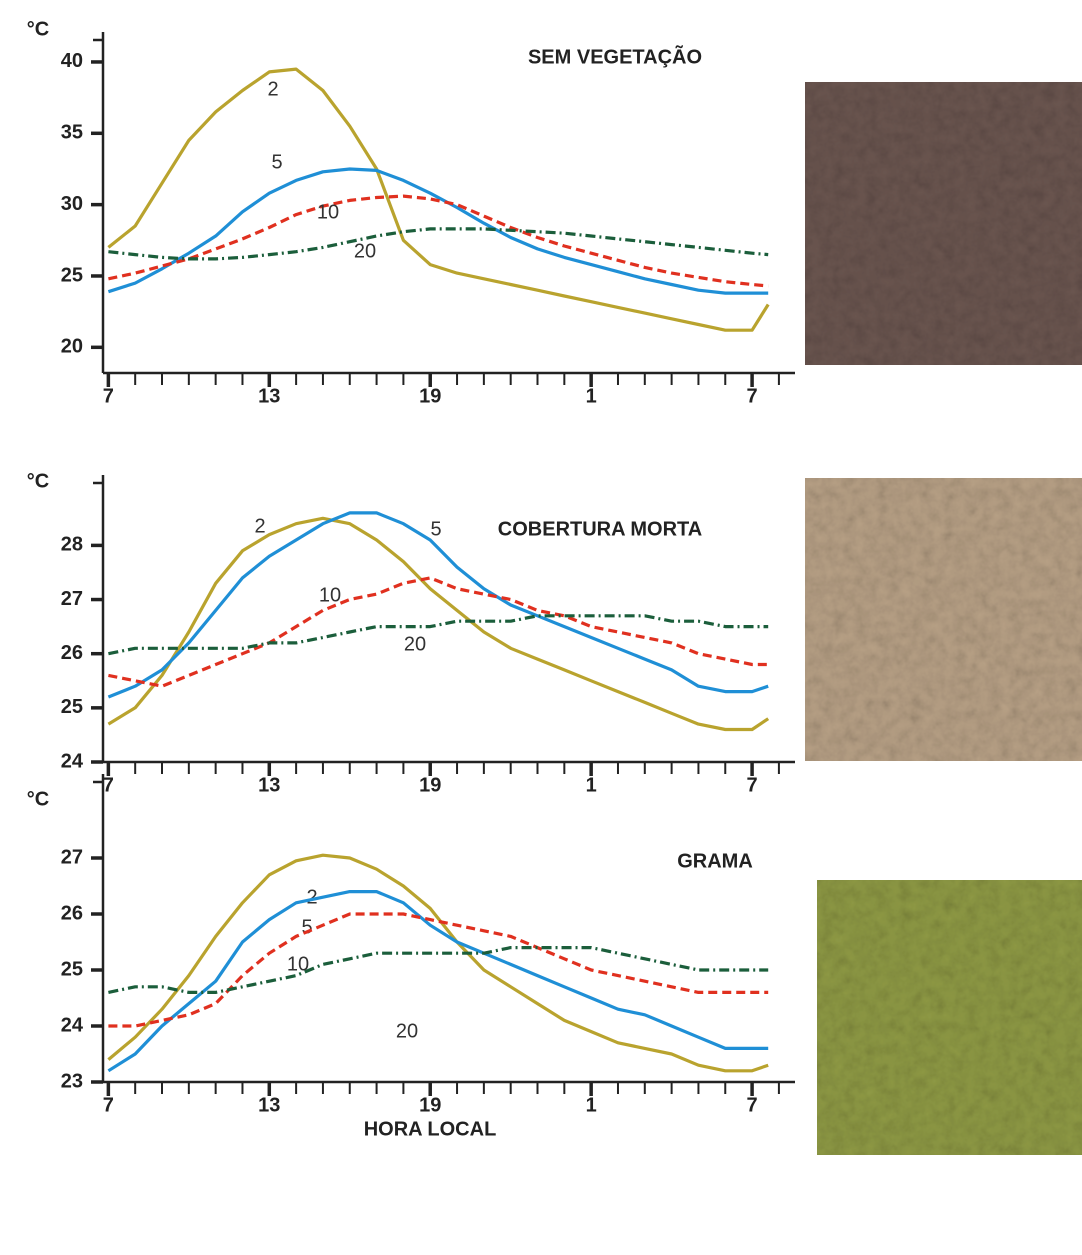 The width and height of the screenshot is (1082, 1255). What do you see at coordinates (943, 619) in the screenshot?
I see `mulch-photo` at bounding box center [943, 619].